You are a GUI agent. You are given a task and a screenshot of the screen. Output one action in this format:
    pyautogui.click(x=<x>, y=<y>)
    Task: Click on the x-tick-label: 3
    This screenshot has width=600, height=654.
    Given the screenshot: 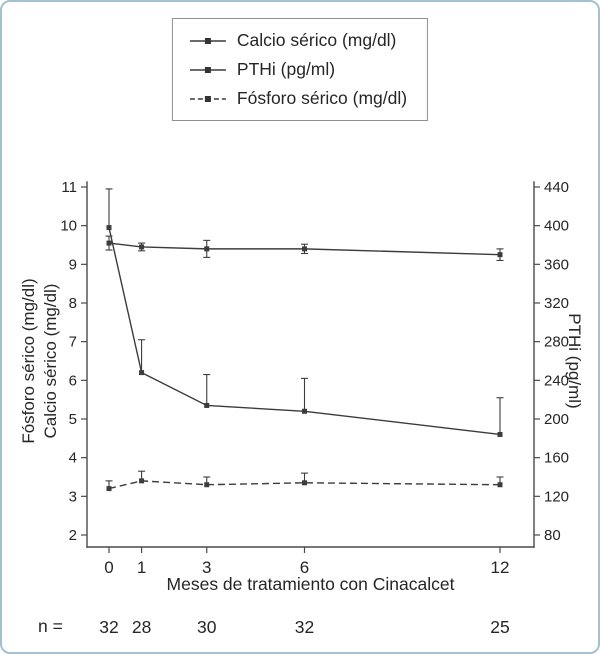 What is the action you would take?
    pyautogui.click(x=206, y=567)
    